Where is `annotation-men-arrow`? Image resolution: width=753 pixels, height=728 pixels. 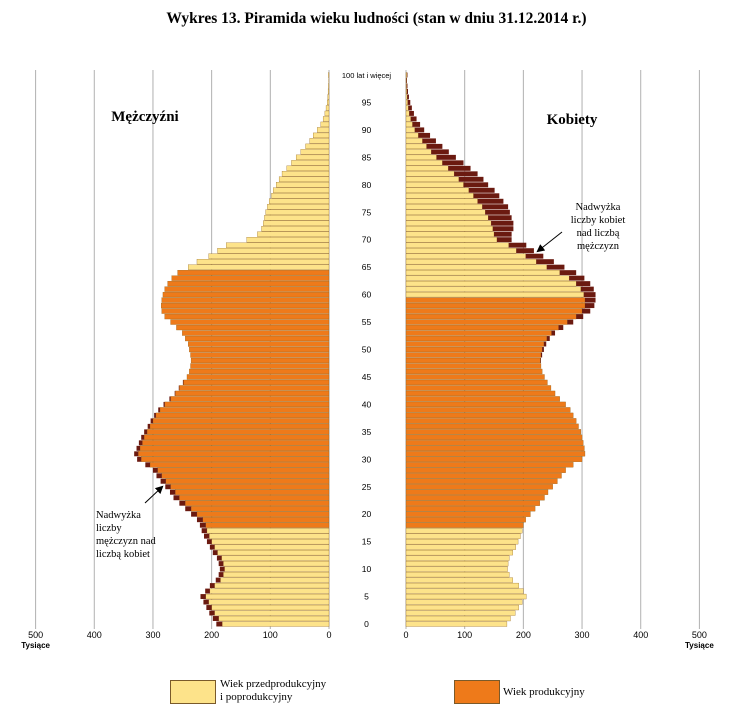 annotation-men-arrow is located at coordinates (154, 494).